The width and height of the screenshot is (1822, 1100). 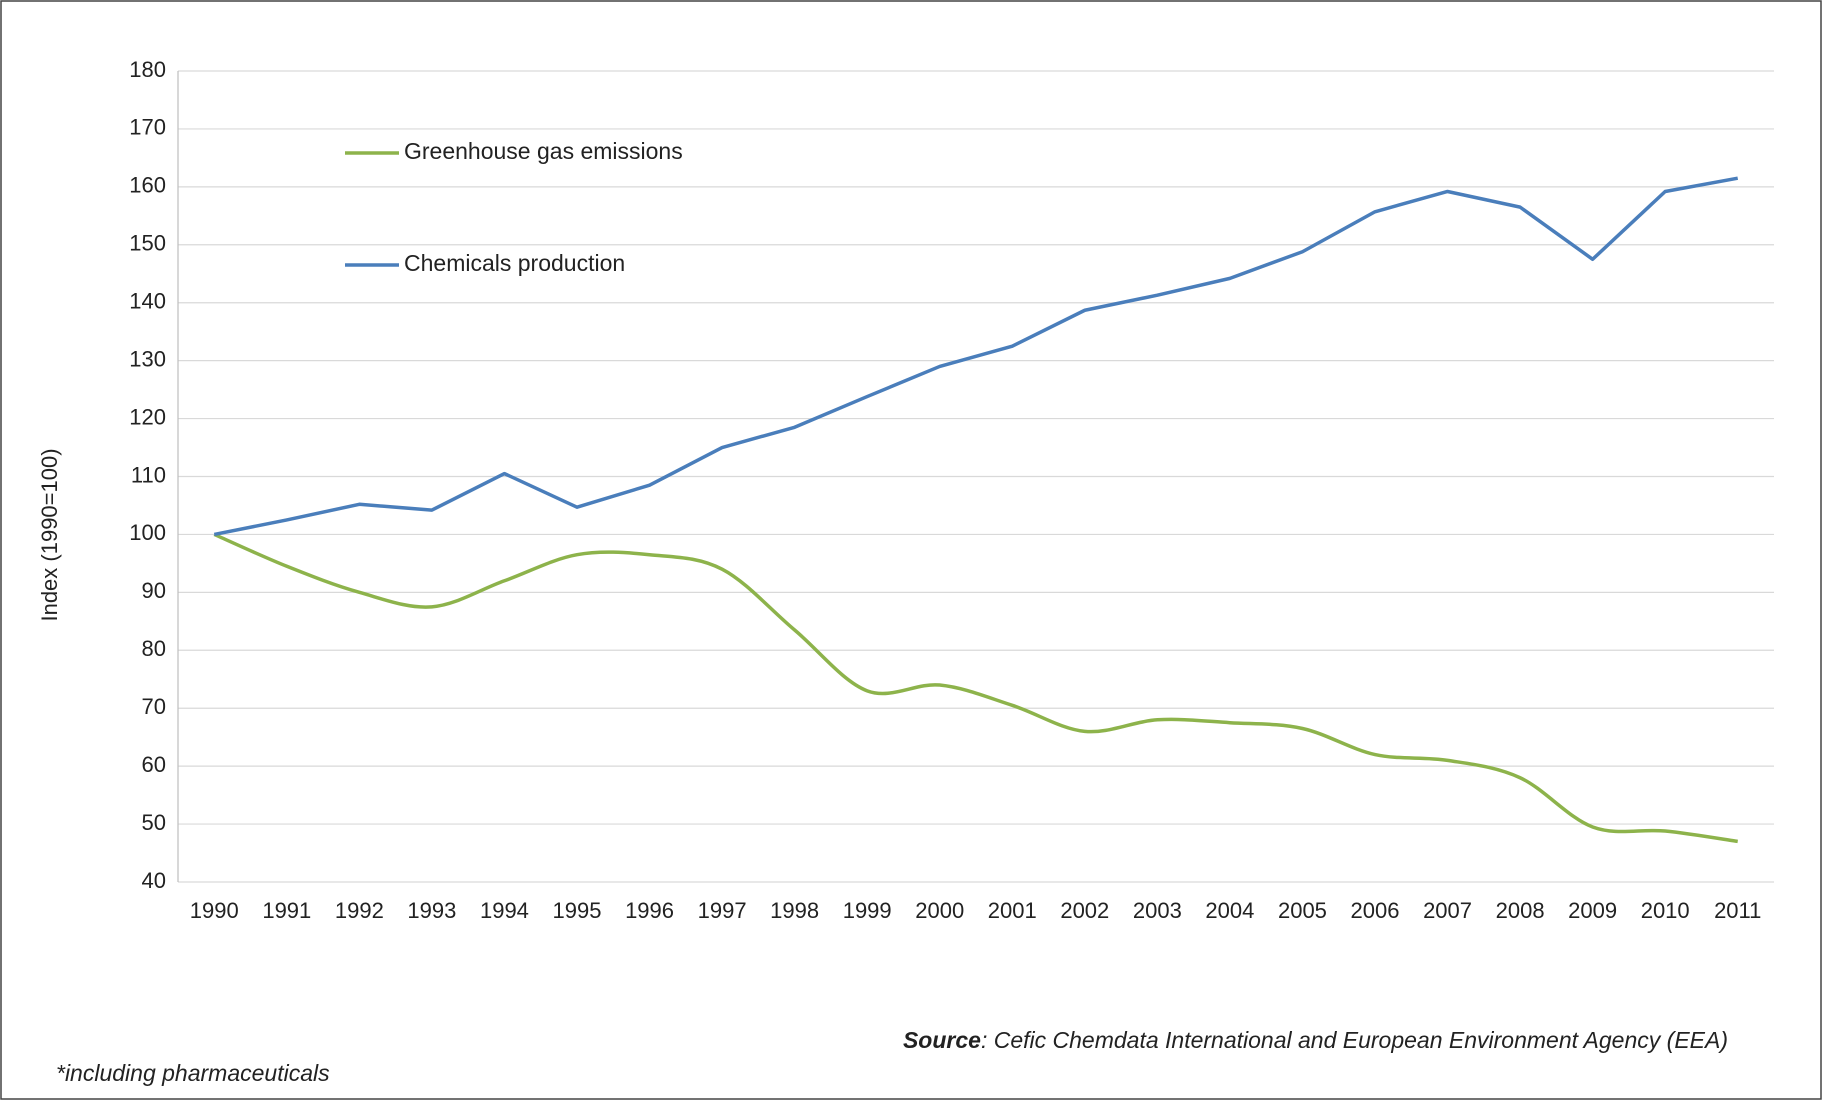 I want to click on x-tick-label: 2006, so click(x=1375, y=910).